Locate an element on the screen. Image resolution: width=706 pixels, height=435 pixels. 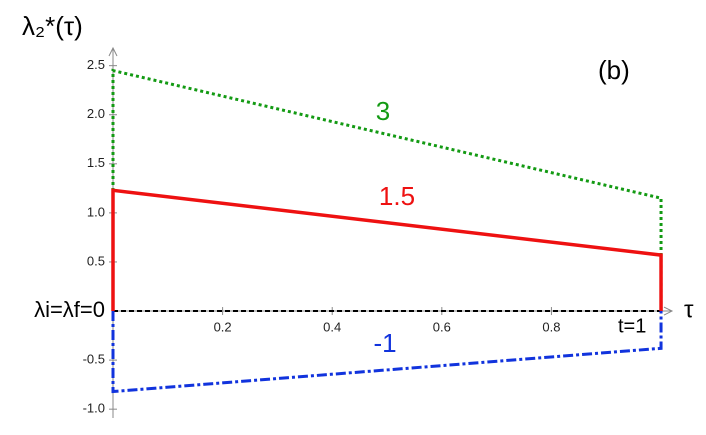
series-label: 3 is located at coordinates (383, 111).